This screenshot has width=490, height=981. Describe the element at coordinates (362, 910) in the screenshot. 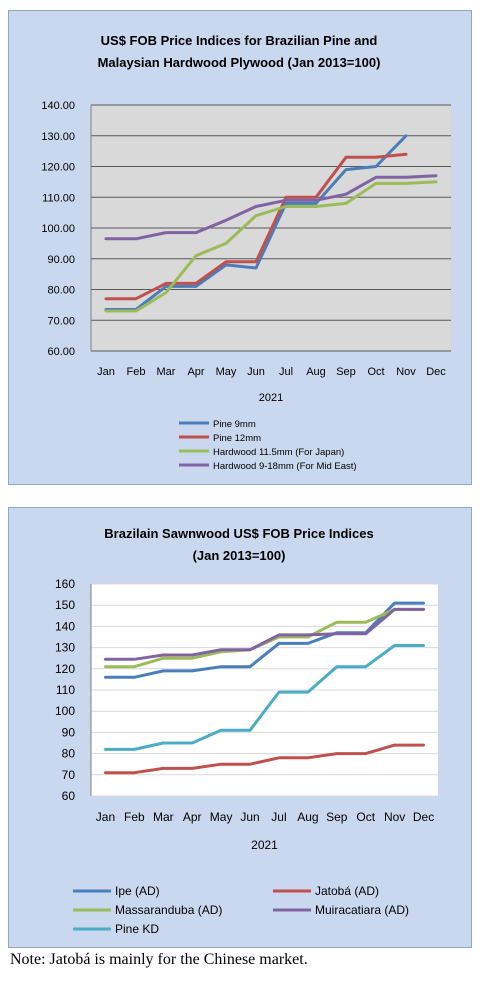

I see `legend-label: Muiracatiara (AD)` at that location.